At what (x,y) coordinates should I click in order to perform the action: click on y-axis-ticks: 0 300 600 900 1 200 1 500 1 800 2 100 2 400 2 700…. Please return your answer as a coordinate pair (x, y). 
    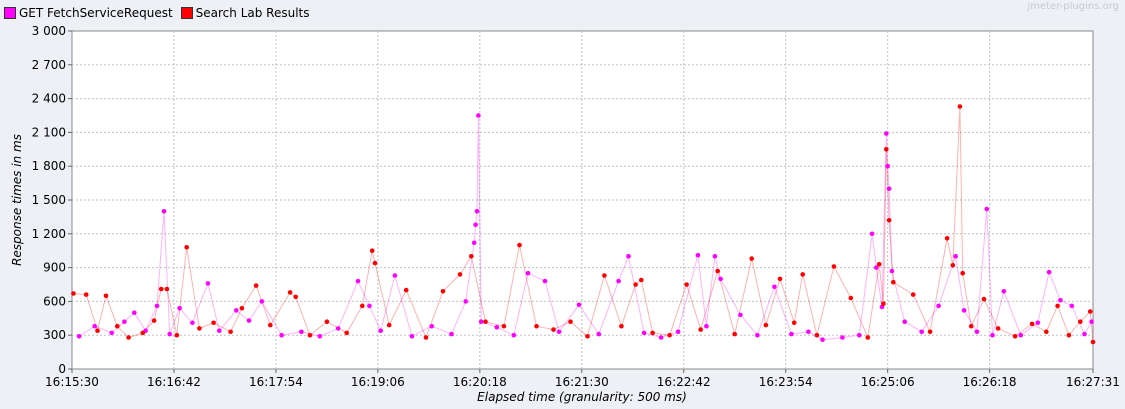
    Looking at the image, I should click on (52, 200).